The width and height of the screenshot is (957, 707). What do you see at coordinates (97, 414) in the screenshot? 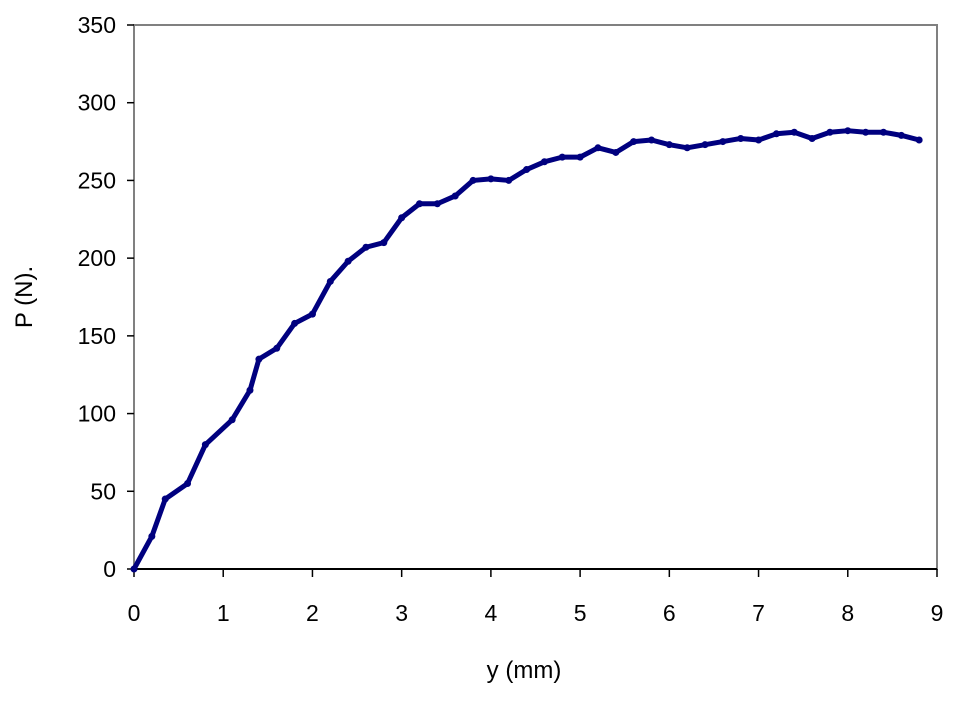
I see `y-tick-label: 100` at bounding box center [97, 414].